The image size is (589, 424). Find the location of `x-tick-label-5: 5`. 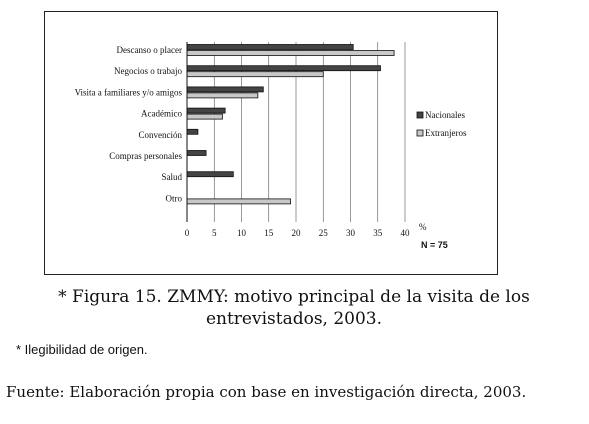

x-tick-label-5: 5 is located at coordinates (214, 233).